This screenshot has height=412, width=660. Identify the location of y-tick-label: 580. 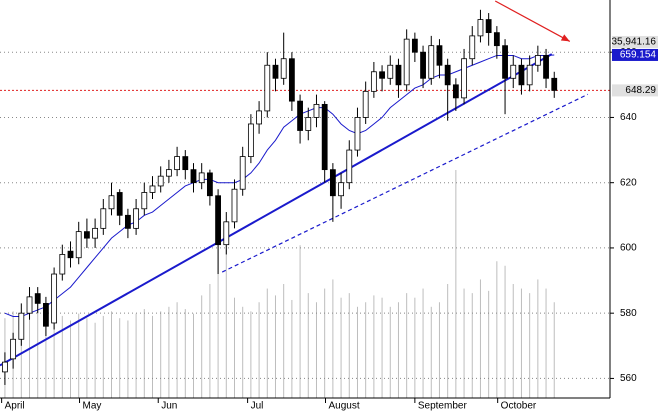
(628, 313).